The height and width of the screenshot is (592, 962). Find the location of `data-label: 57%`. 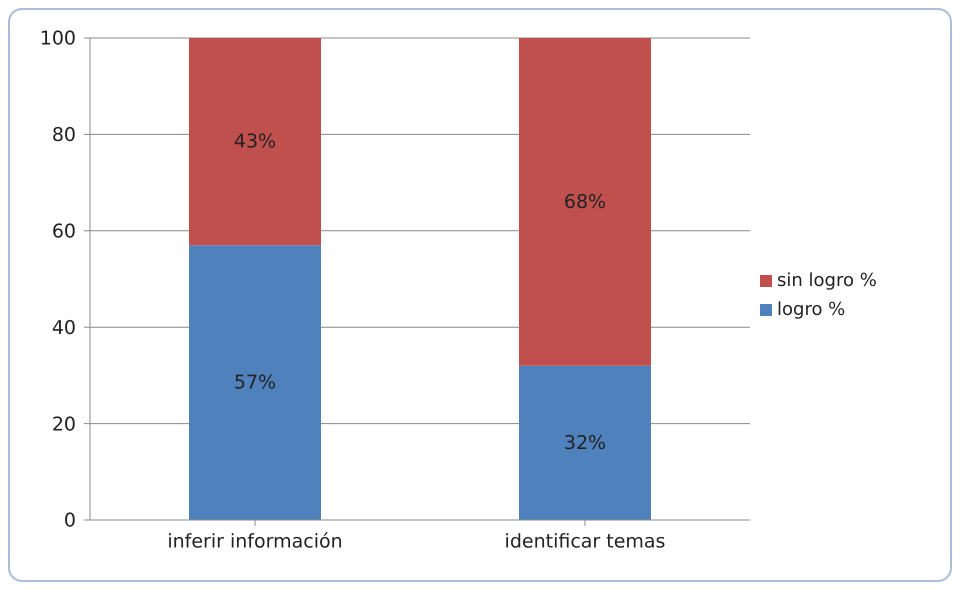

data-label: 57% is located at coordinates (255, 383).